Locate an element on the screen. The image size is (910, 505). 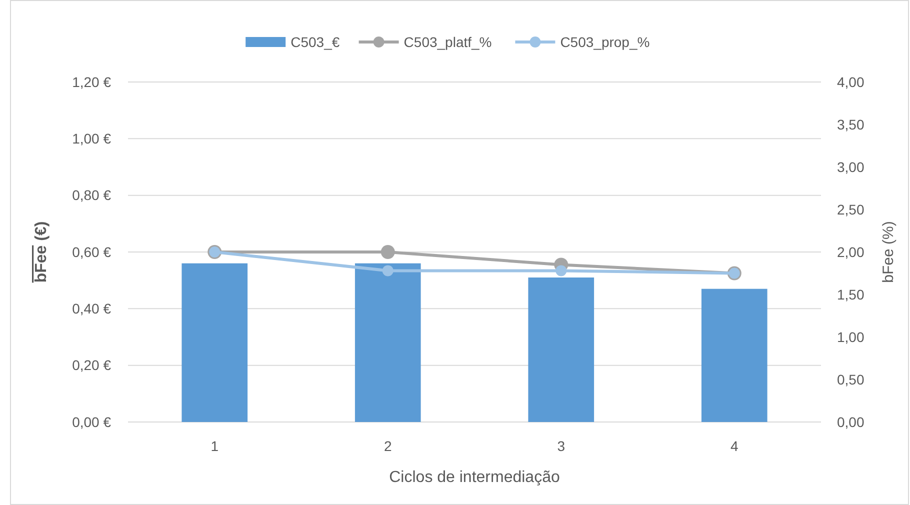
y2-tick-label: 3,00 is located at coordinates (850, 166).